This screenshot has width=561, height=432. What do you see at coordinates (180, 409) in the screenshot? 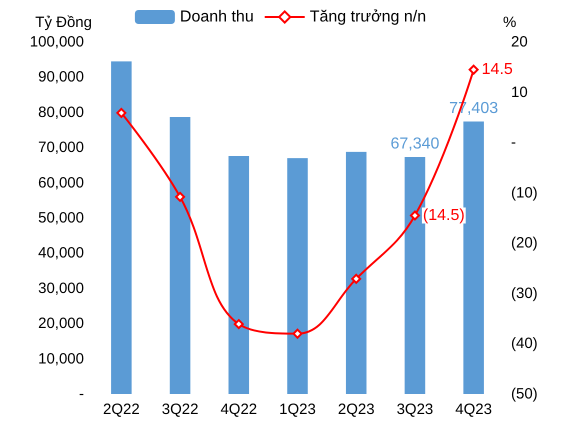
I see `x-tick-label: 3Q22` at bounding box center [180, 409].